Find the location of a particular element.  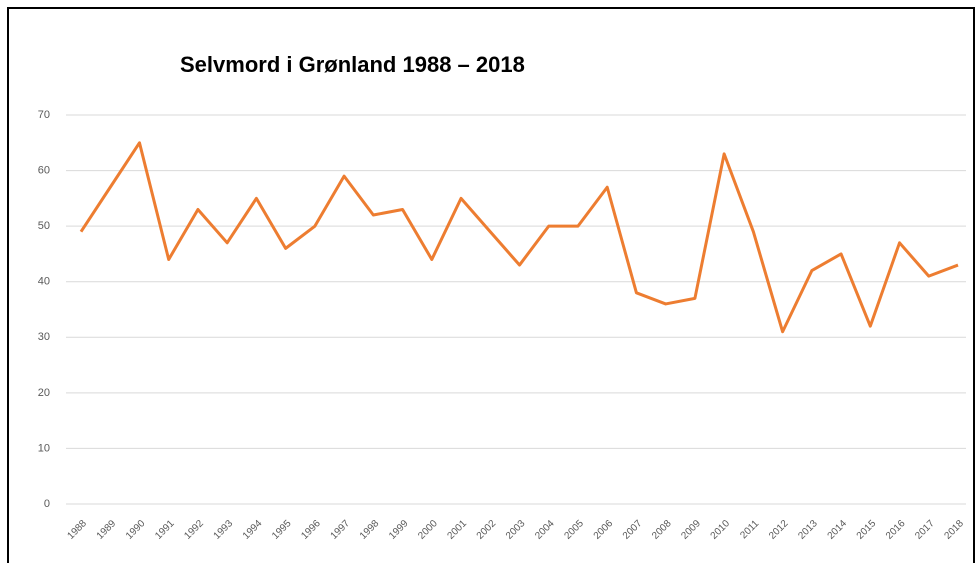

y-tick-label: 60 is located at coordinates (44, 170).